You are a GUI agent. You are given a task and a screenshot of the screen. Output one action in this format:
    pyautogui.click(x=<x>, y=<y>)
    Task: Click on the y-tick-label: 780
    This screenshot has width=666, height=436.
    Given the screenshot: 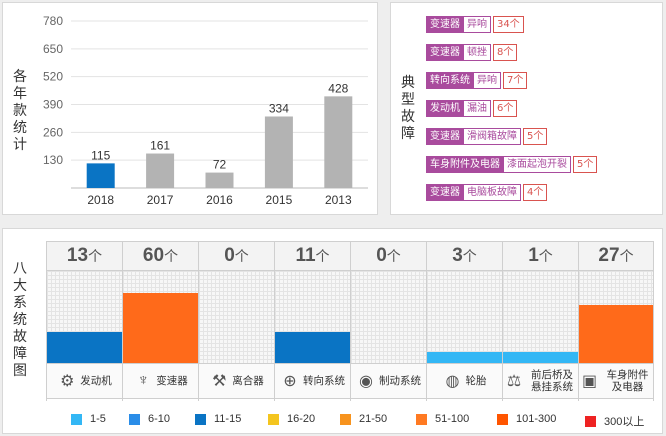 What is the action you would take?
    pyautogui.click(x=53, y=21)
    